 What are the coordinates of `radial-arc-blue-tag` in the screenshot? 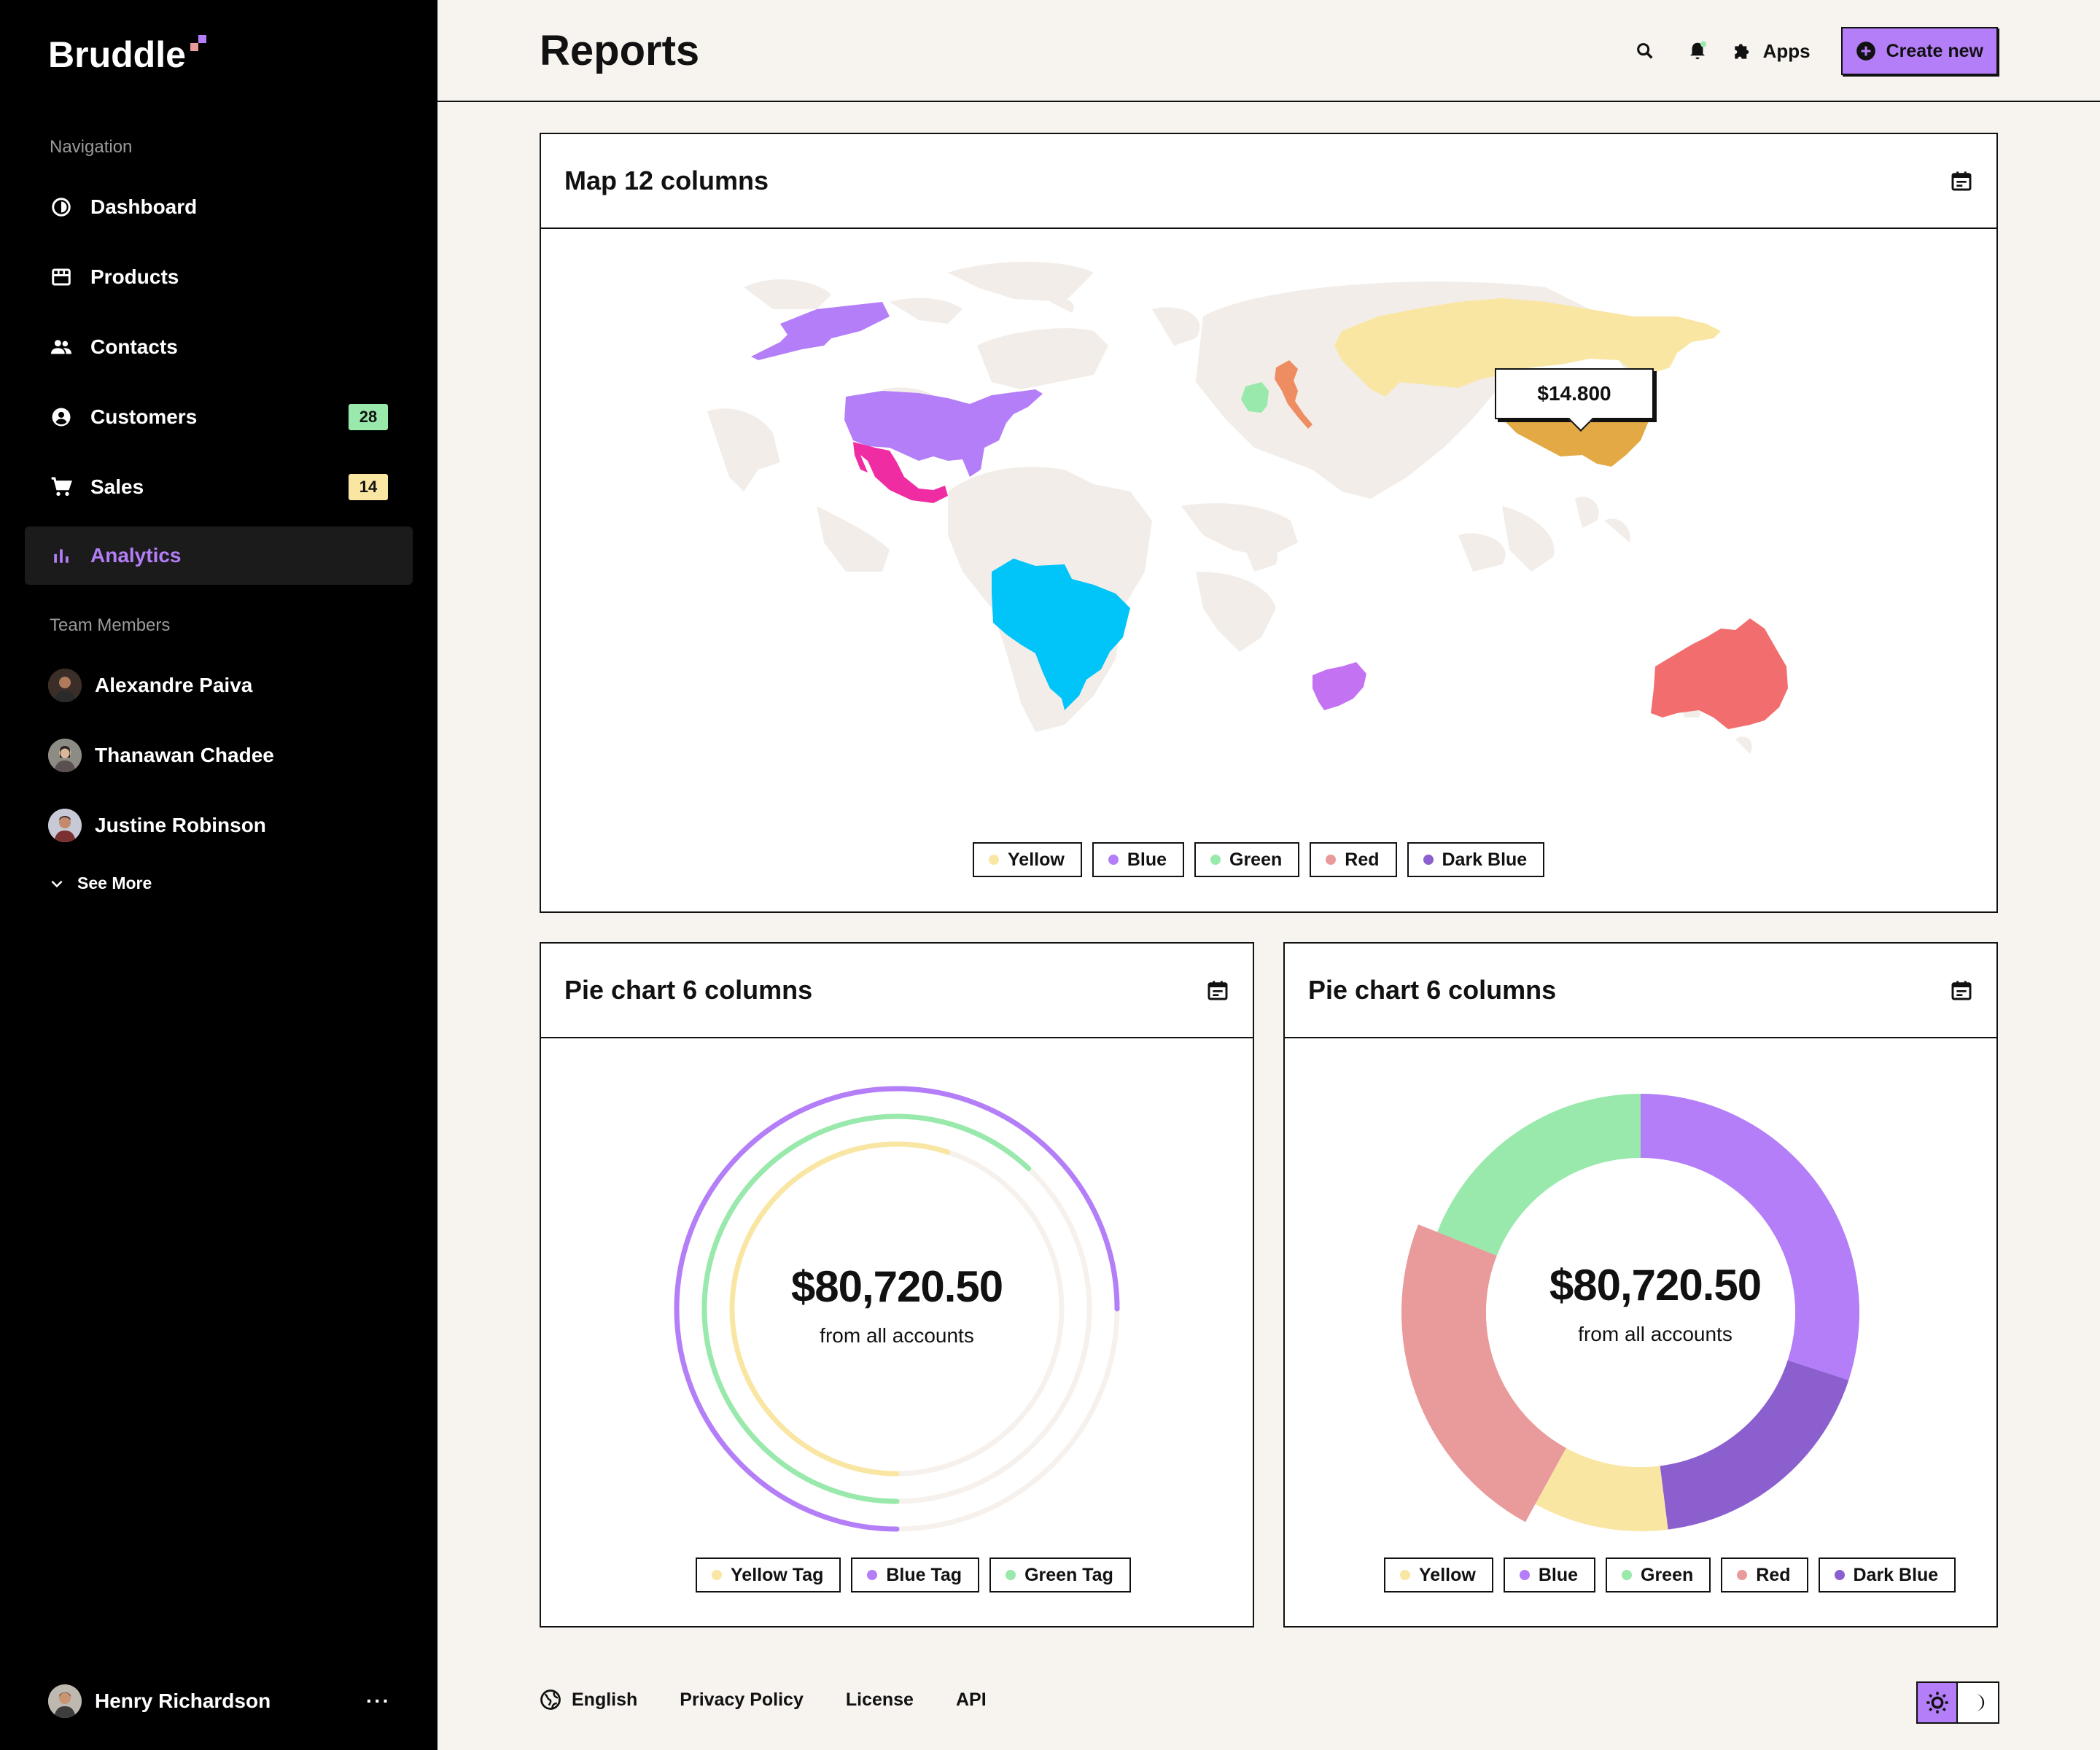 It's located at (897, 1309).